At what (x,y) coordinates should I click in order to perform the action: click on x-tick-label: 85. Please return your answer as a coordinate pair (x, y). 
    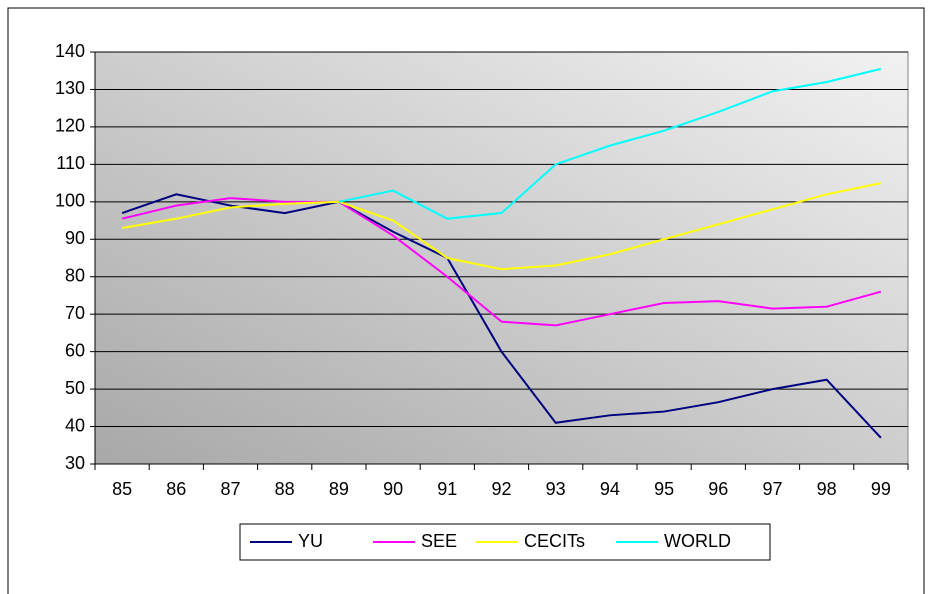
    Looking at the image, I should click on (122, 489).